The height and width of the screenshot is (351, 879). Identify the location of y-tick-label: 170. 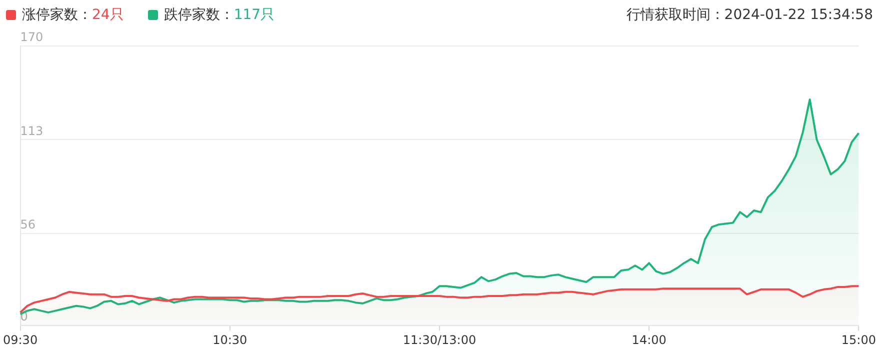
(32, 37).